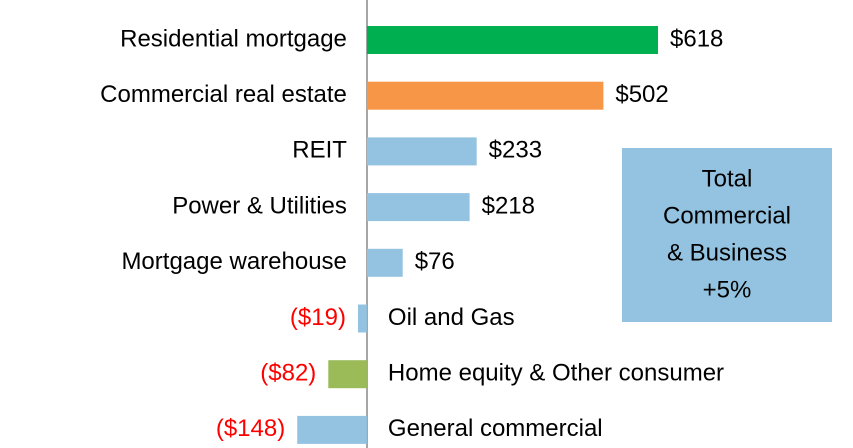 The width and height of the screenshot is (853, 448). Describe the element at coordinates (318, 317) in the screenshot. I see `value-label: ($19)` at that location.